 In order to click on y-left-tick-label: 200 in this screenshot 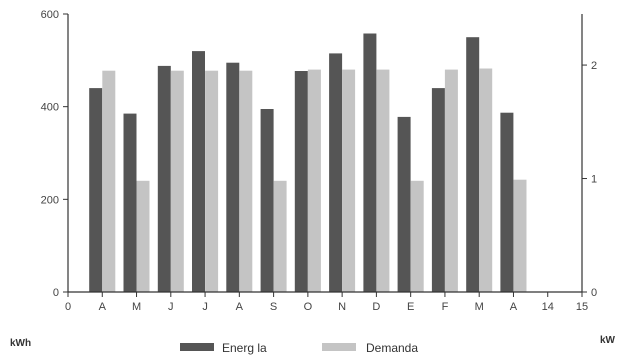, I will do `click(50, 200)`.